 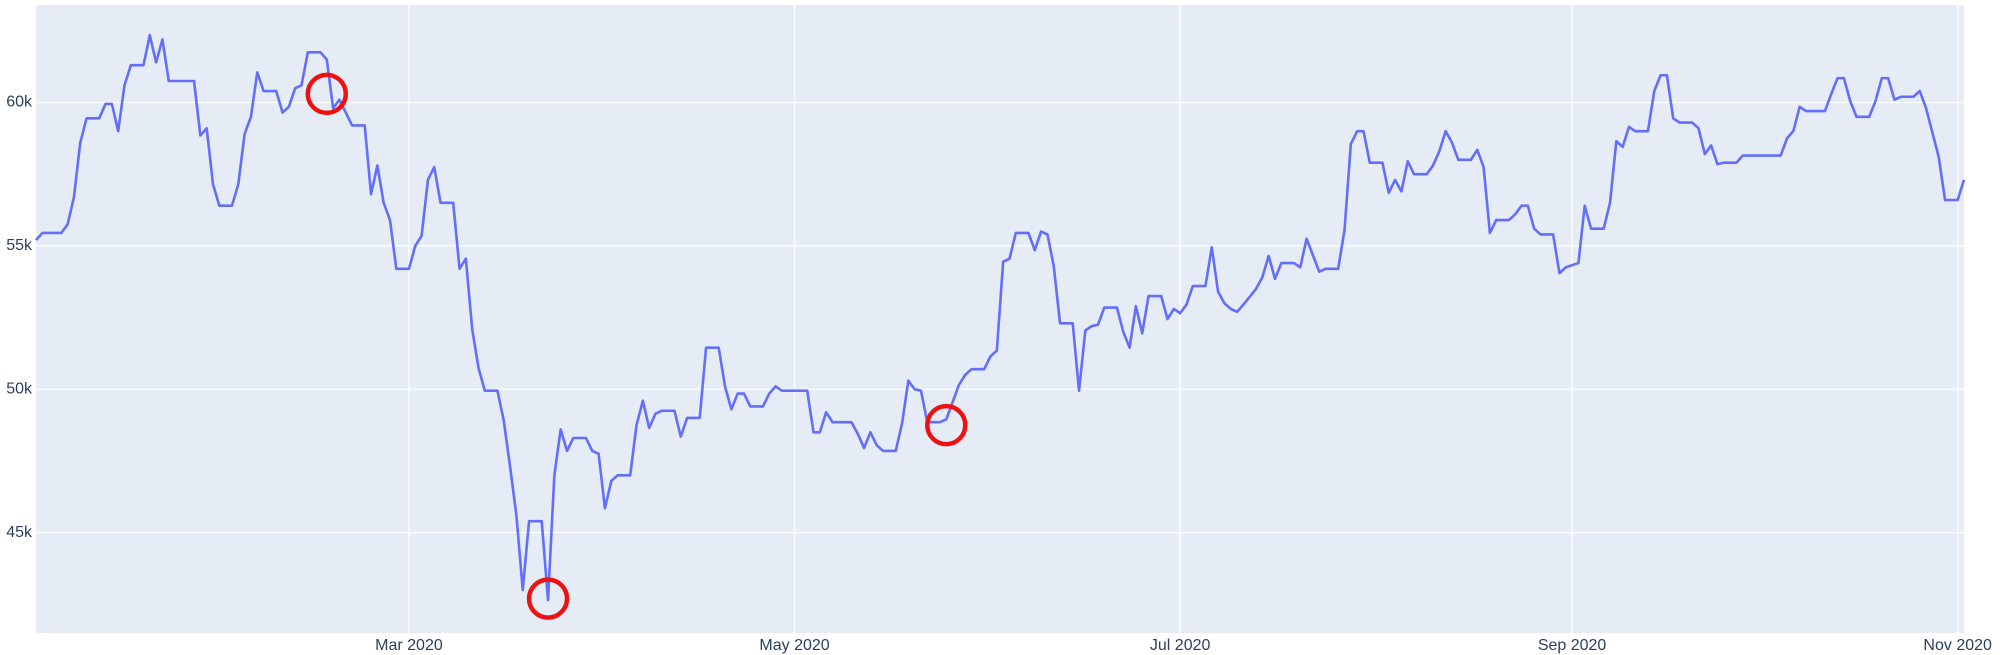 What do you see at coordinates (19, 388) in the screenshot?
I see `y-tick-label: 50k` at bounding box center [19, 388].